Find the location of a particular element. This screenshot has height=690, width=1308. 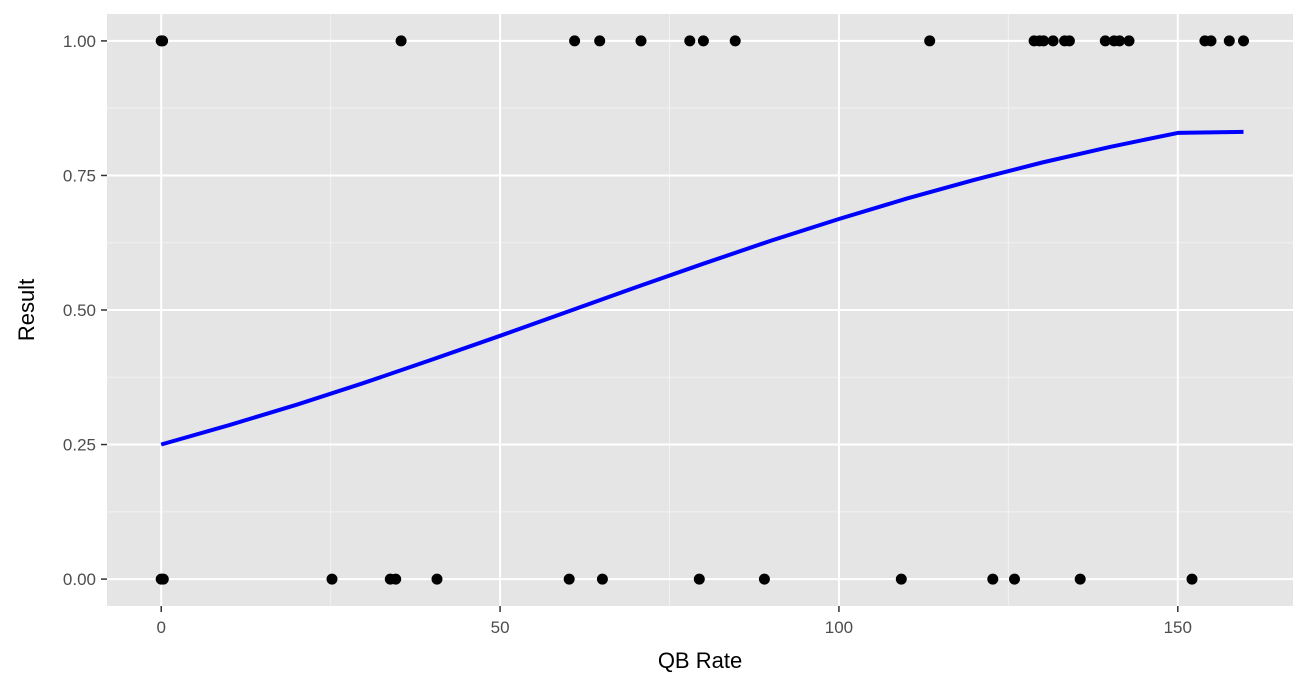

y-axis-title: Result is located at coordinates (26, 310).